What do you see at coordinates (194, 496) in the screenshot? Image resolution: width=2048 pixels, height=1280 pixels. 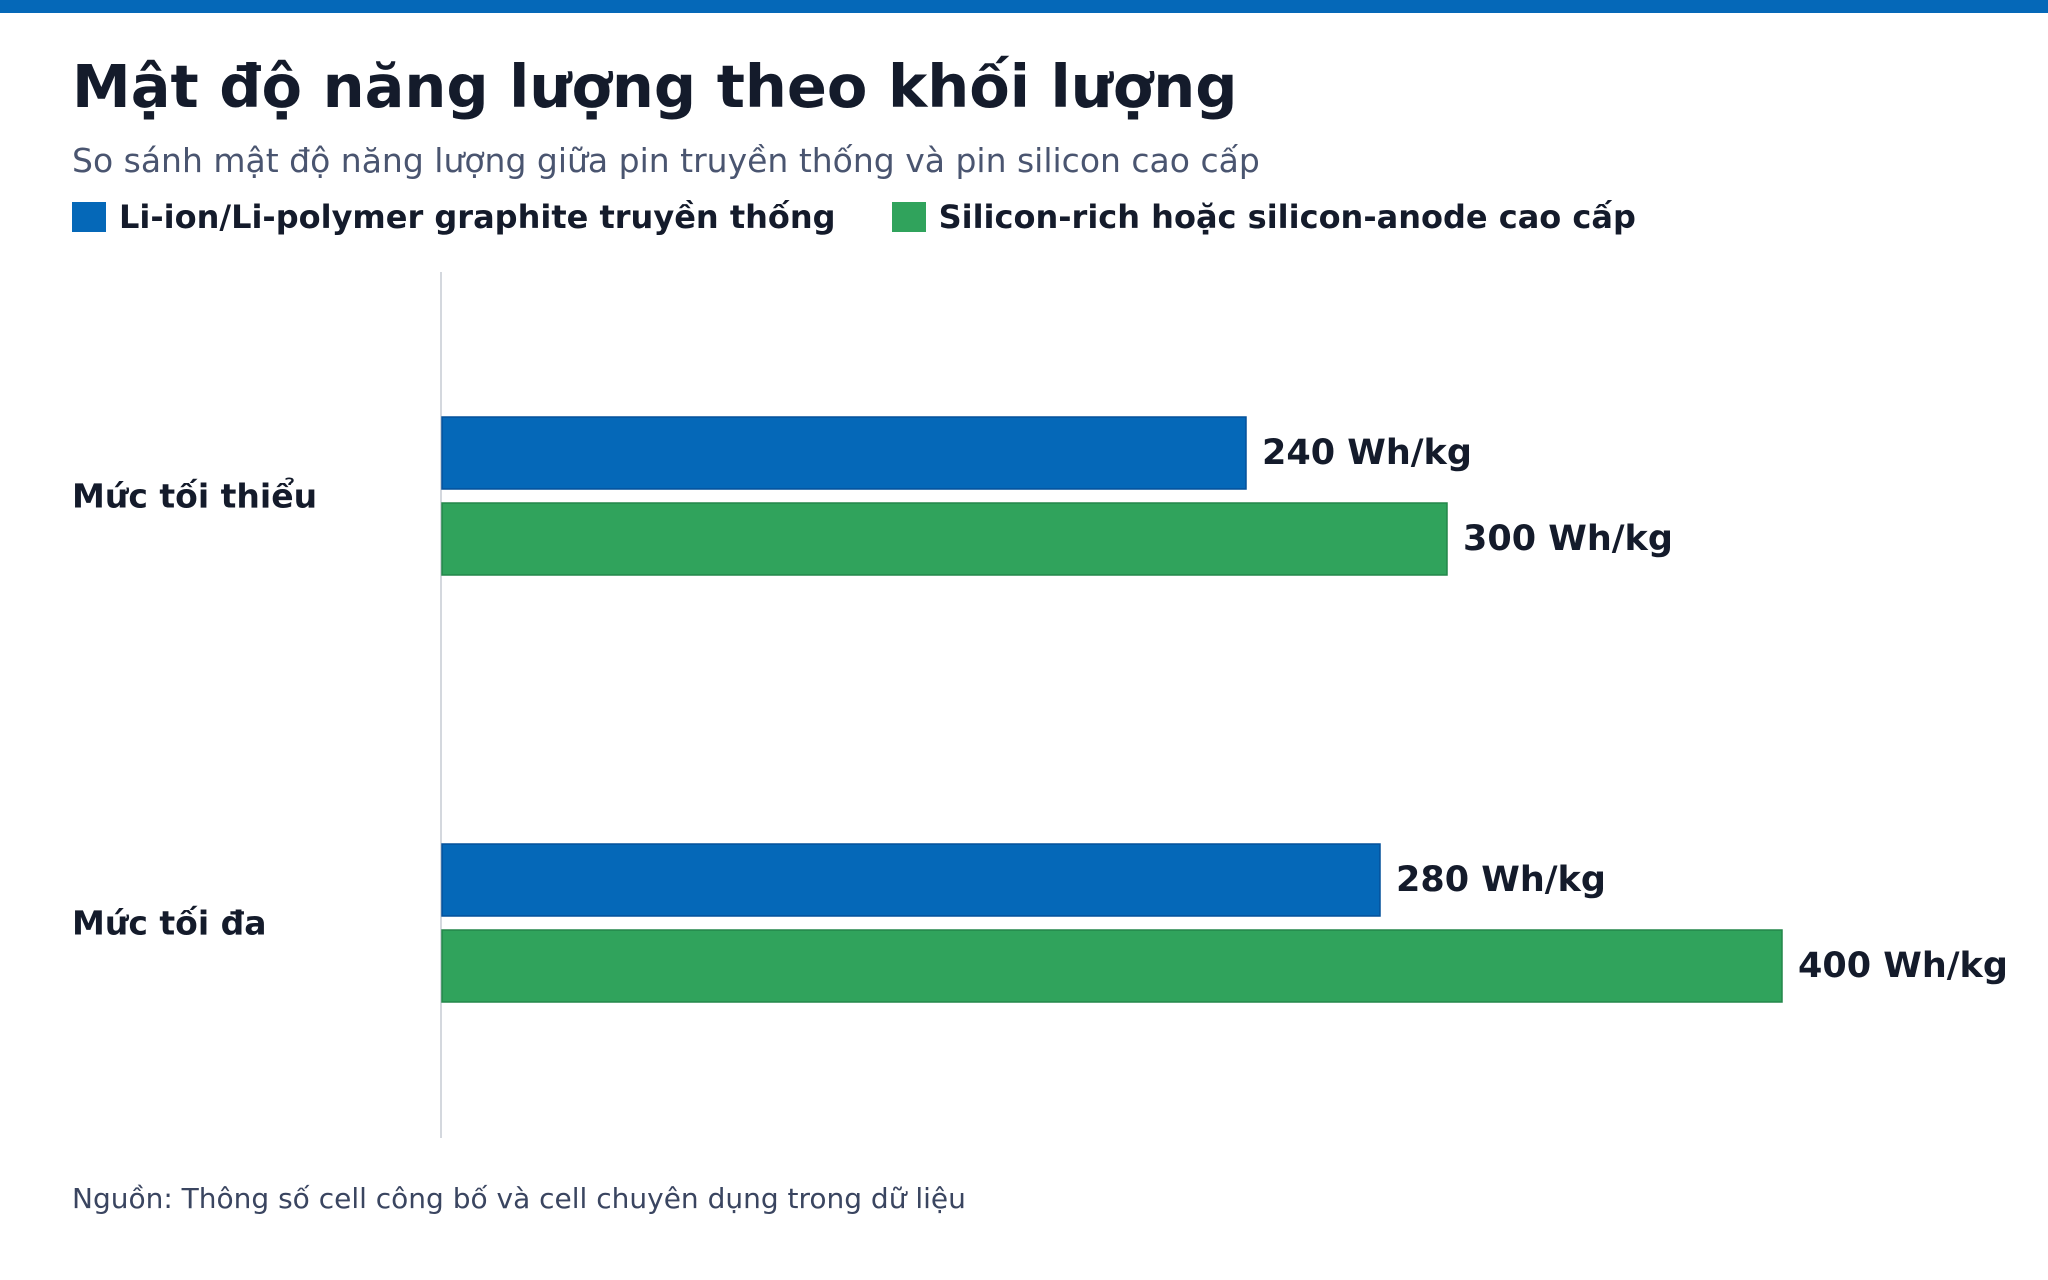 I see `category-label-min: Mức tối thiểu` at bounding box center [194, 496].